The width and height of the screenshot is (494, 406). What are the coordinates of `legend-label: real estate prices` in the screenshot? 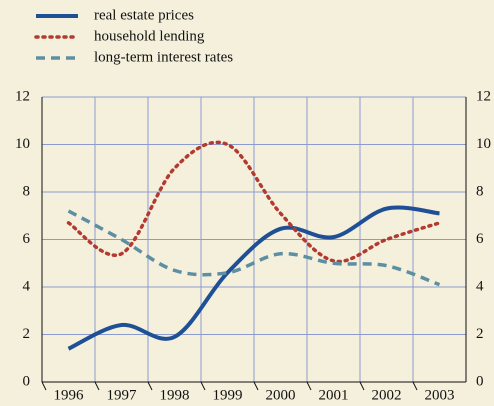 It's located at (144, 15).